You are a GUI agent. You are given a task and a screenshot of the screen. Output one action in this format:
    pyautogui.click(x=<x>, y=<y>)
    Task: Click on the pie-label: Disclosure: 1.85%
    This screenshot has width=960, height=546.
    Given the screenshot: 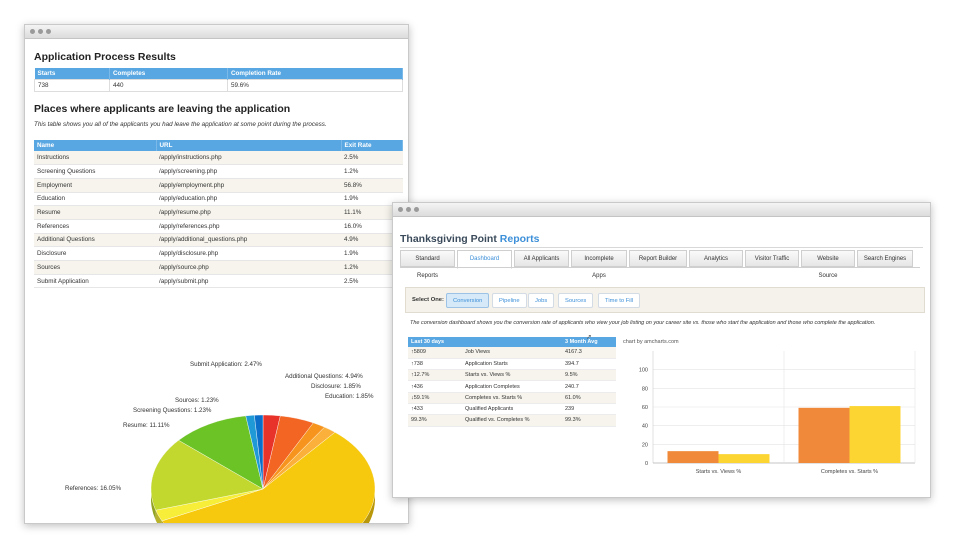 What is the action you would take?
    pyautogui.click(x=336, y=386)
    